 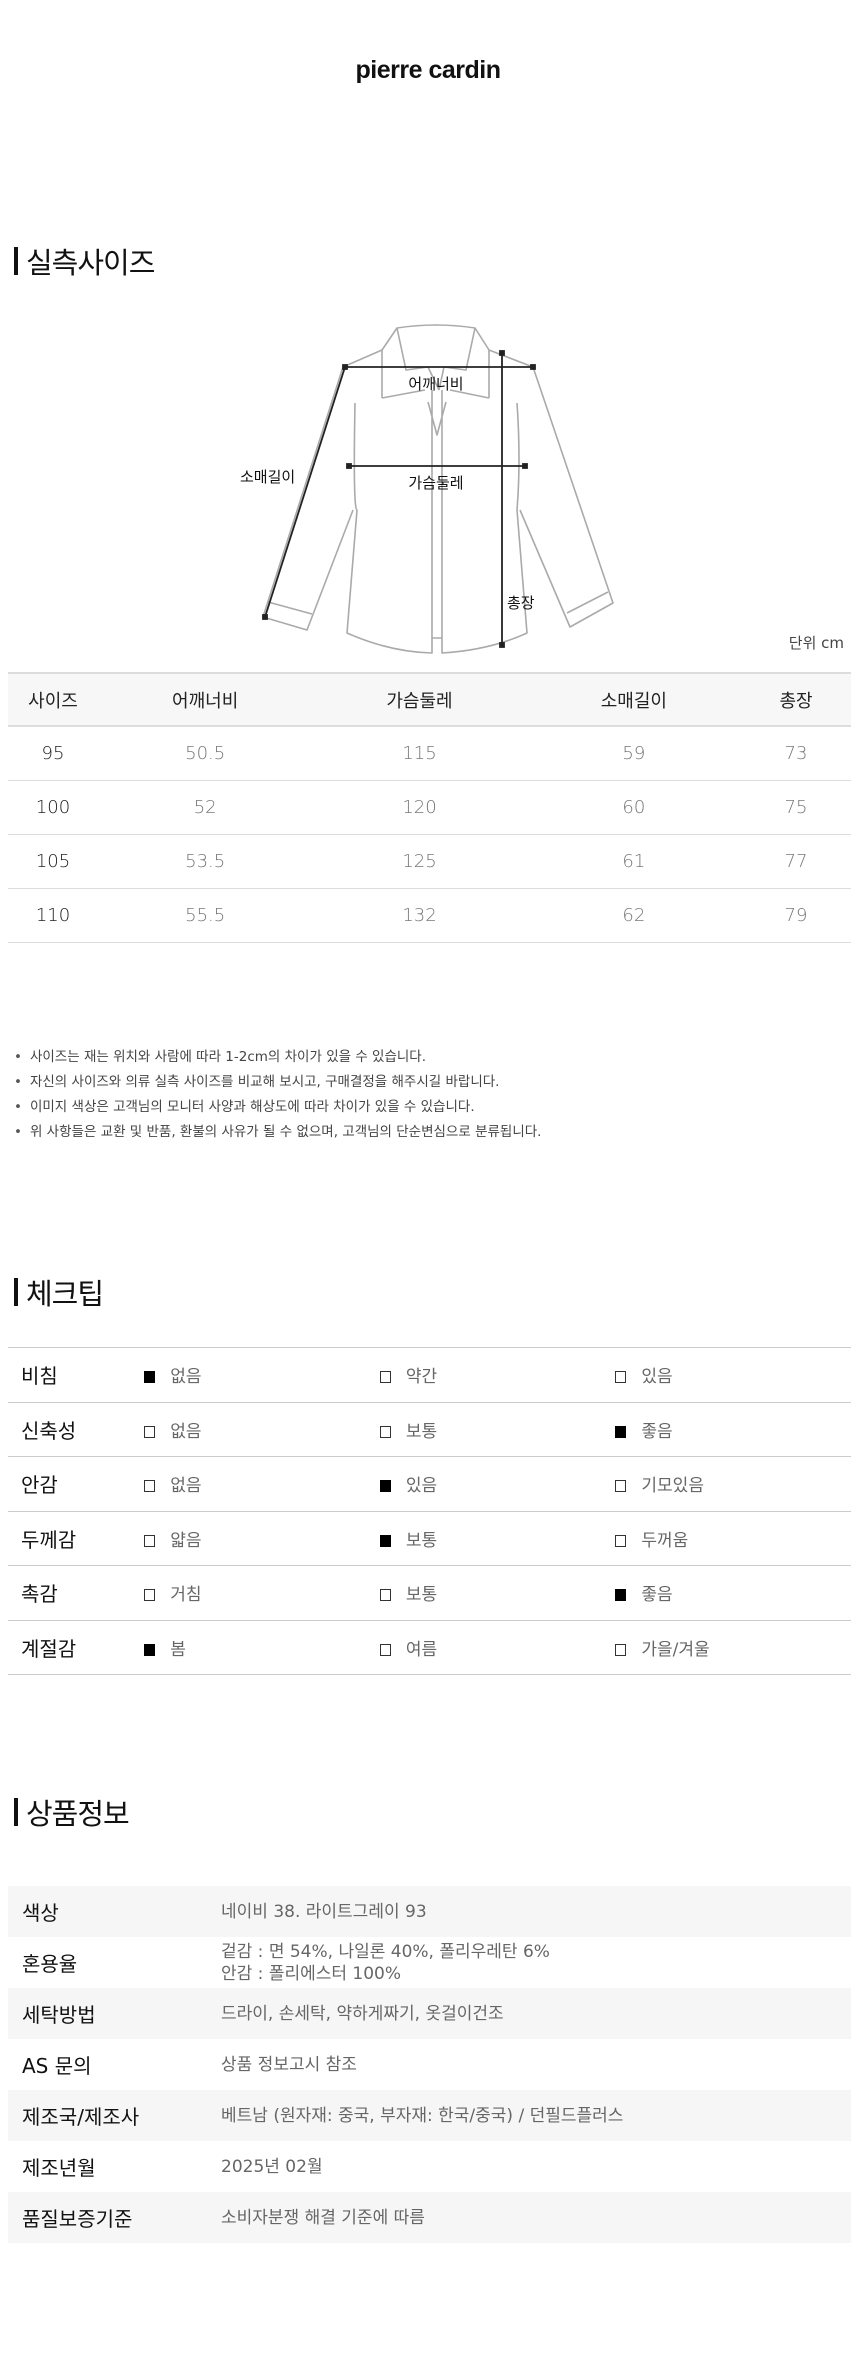 I want to click on info-row: 품질보증기준 소비자분쟁 해결 기준에 따름, so click(x=429, y=2217).